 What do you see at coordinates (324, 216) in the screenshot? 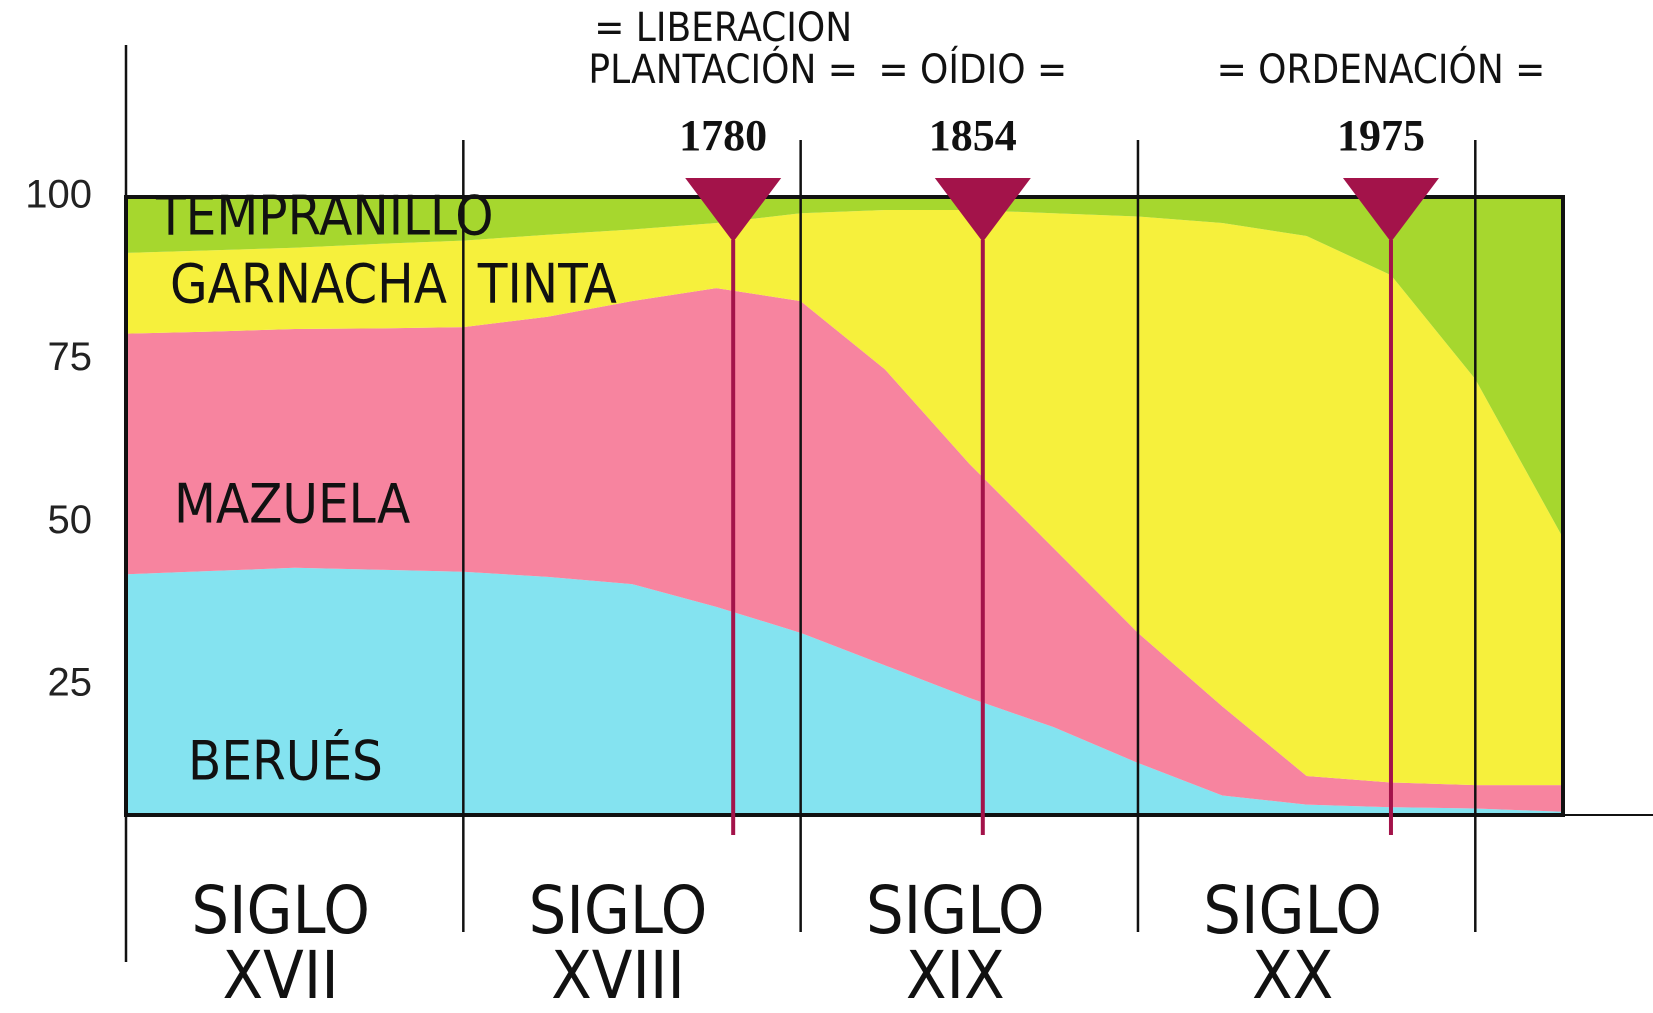
I see `series-label: TEMPRANILLO` at bounding box center [324, 216].